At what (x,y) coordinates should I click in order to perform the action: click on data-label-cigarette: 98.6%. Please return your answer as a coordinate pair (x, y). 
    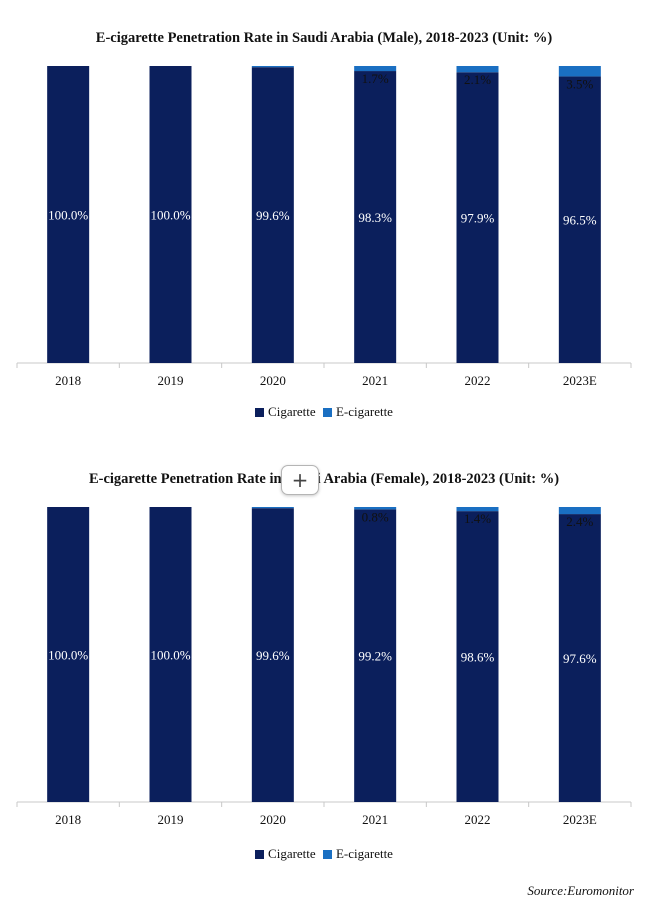
    Looking at the image, I should click on (478, 657).